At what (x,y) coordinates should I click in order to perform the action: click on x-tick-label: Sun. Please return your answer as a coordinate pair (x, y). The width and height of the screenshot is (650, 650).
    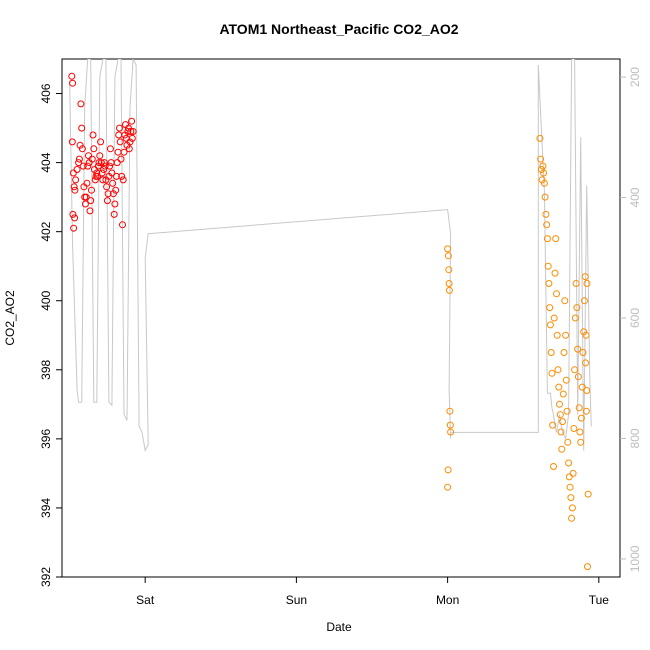
    Looking at the image, I should click on (296, 600).